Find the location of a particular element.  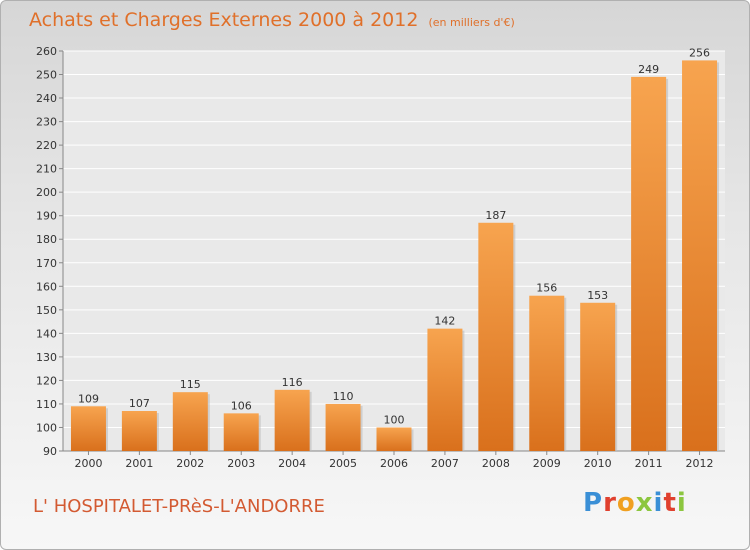

bar-value-label: 110 is located at coordinates (343, 396).